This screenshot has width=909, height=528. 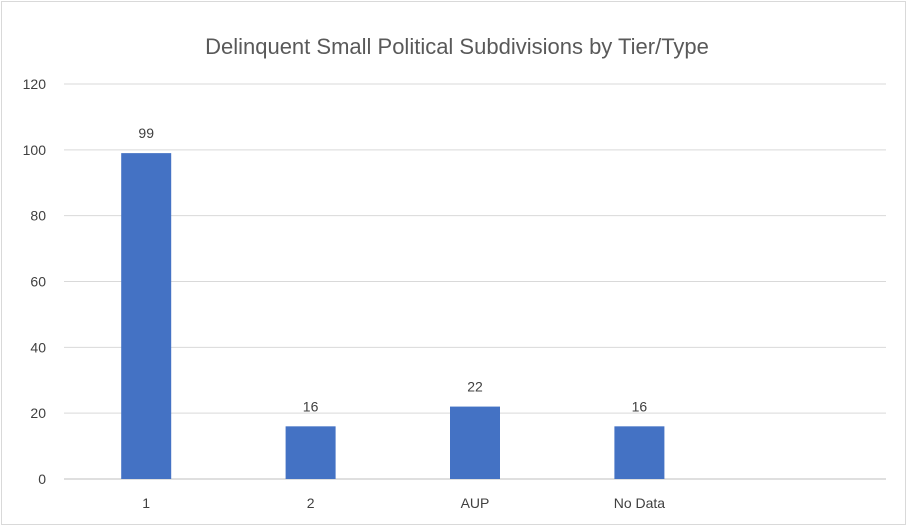 What do you see at coordinates (38, 282) in the screenshot?
I see `y-tick-label: 60` at bounding box center [38, 282].